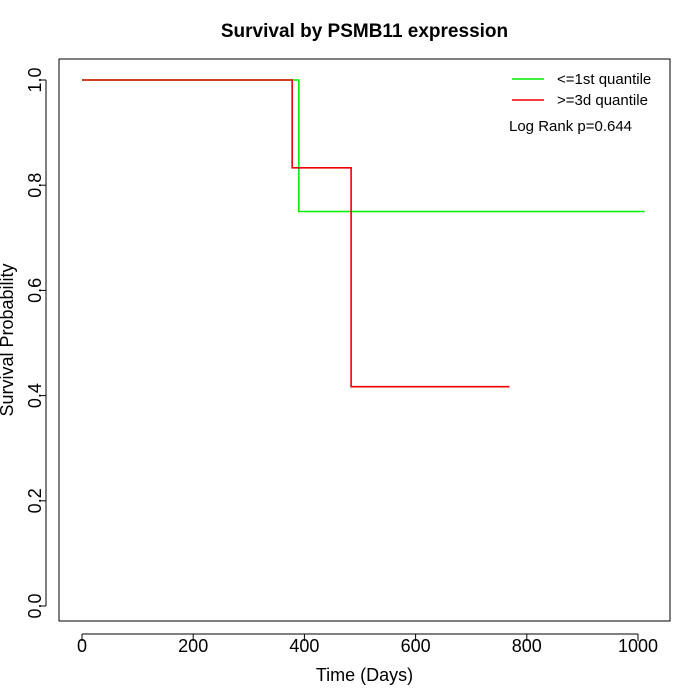 The height and width of the screenshot is (700, 700). I want to click on y-tick-label: 0.0, so click(35, 605).